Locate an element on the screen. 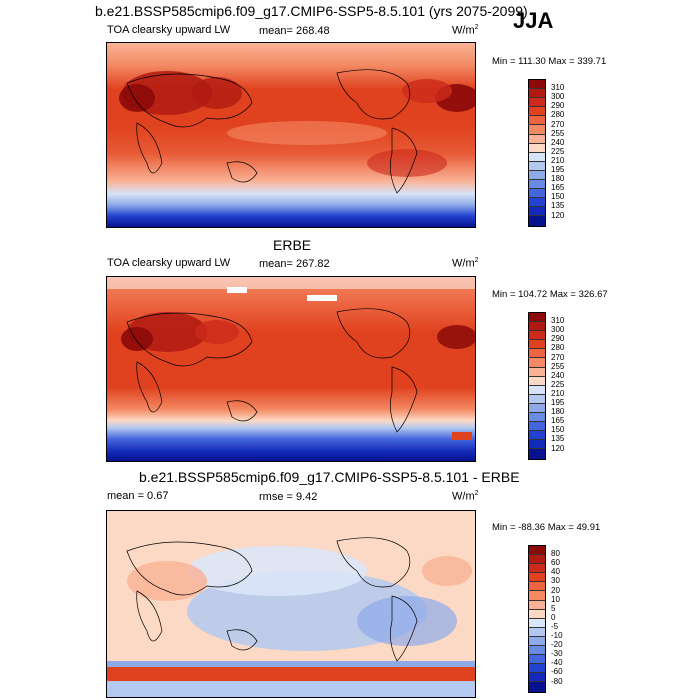  panel3-colorbar is located at coordinates (537, 619).